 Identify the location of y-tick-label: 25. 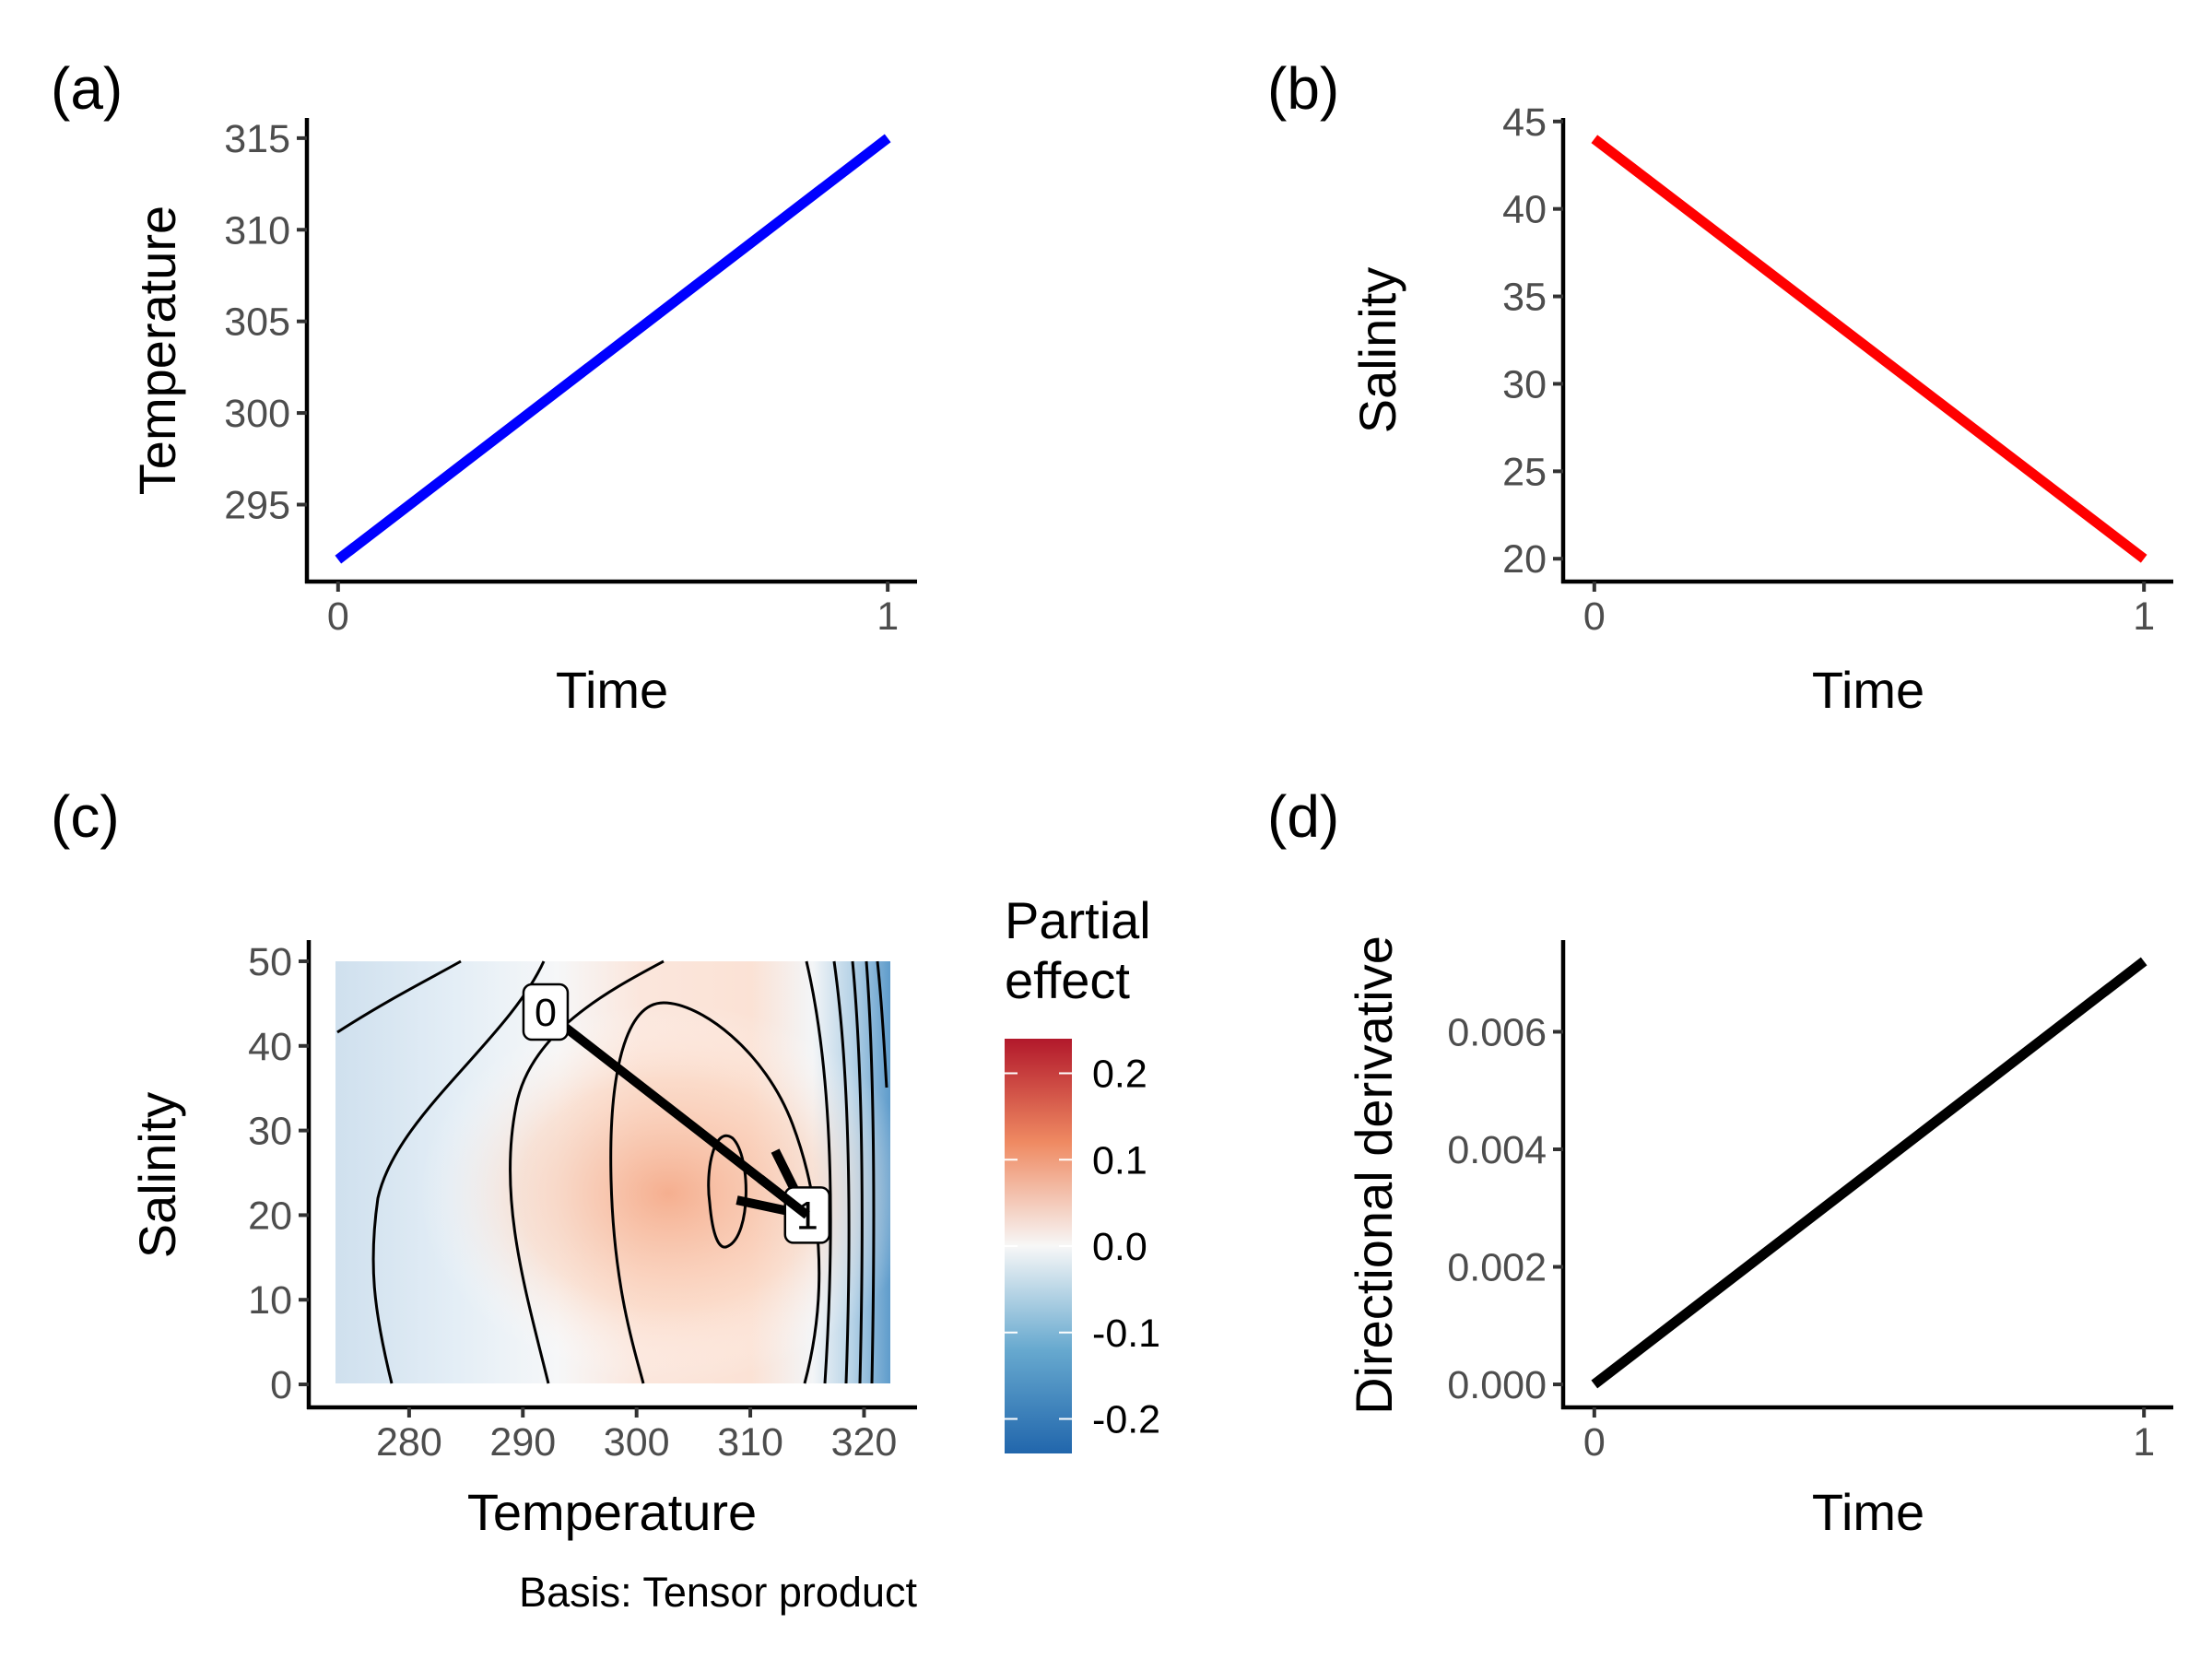
(1524, 472).